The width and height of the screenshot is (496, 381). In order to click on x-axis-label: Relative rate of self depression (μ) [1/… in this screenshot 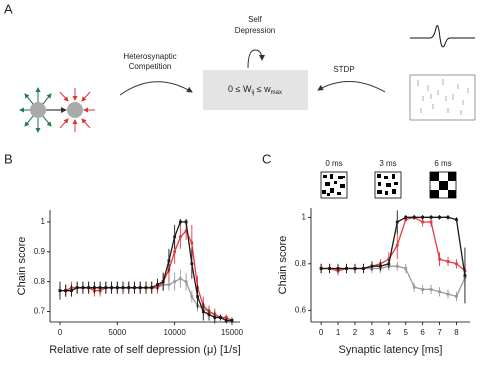, I will do `click(145, 350)`.